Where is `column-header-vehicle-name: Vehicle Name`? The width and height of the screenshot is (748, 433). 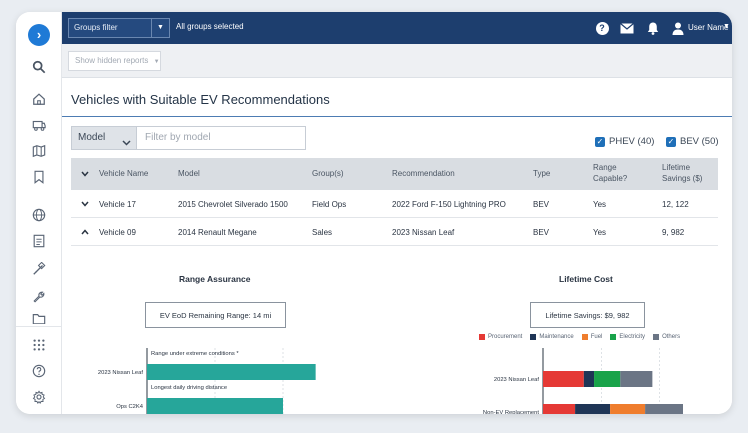
column-header-vehicle-name: Vehicle Name is located at coordinates (124, 173).